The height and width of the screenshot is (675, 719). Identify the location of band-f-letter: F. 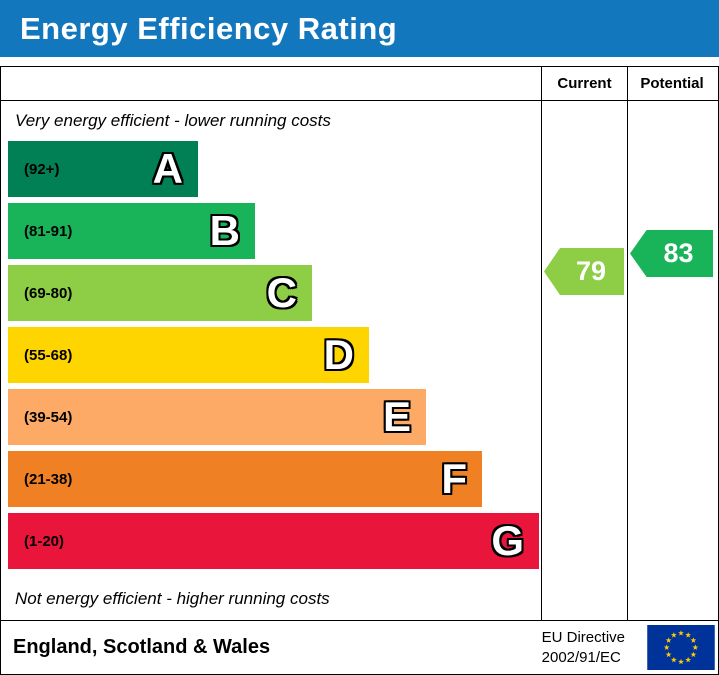
(454, 478).